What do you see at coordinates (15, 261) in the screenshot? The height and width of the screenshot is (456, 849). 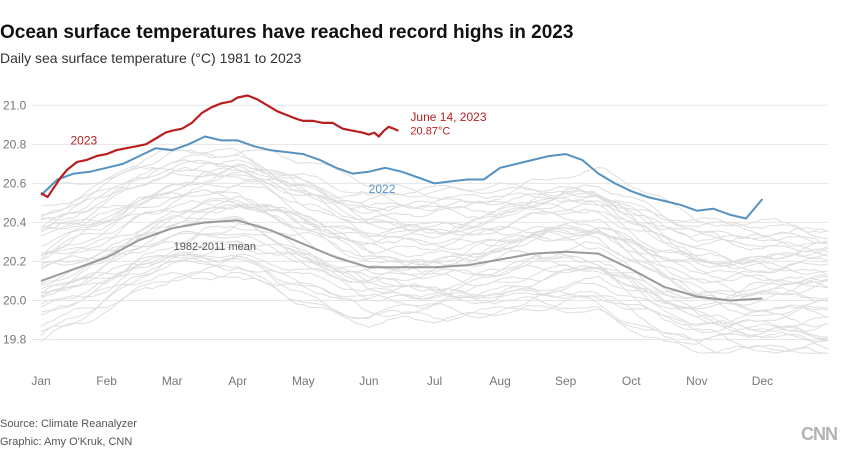 I see `y-tick-label: 20.2` at bounding box center [15, 261].